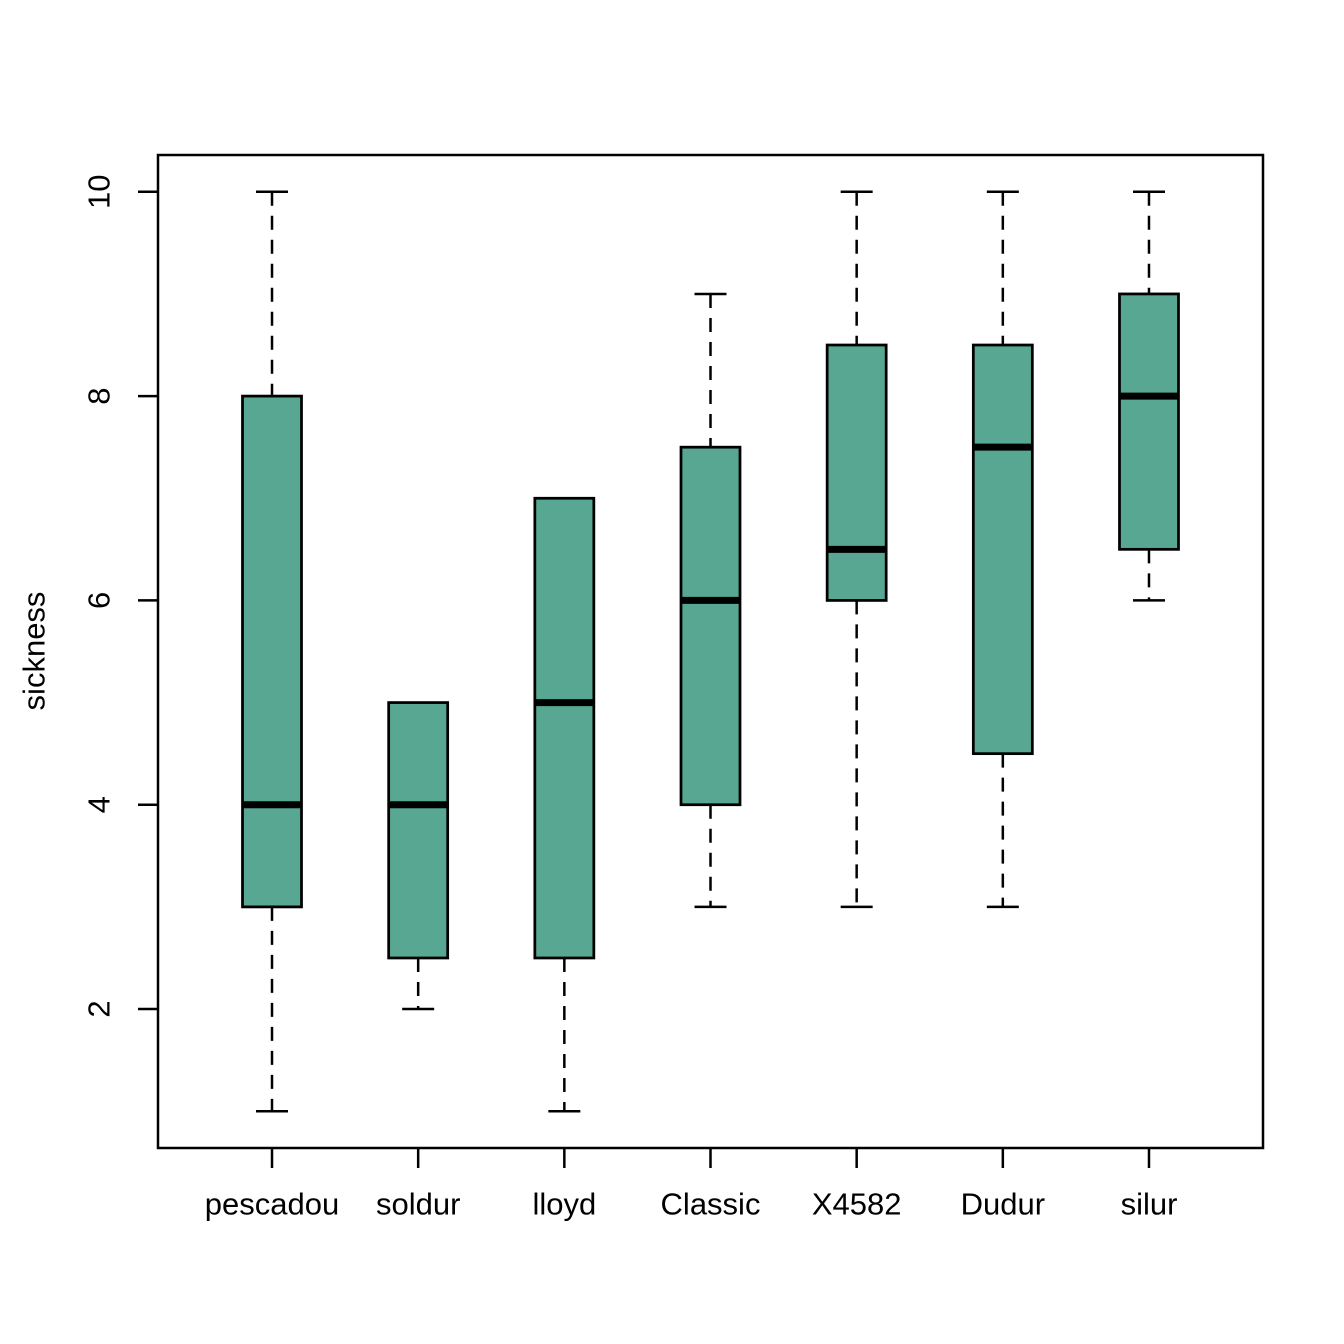 Image resolution: width=1344 pixels, height=1344 pixels. Describe the element at coordinates (272, 1204) in the screenshot. I see `x-tick-label: pescadou` at that location.